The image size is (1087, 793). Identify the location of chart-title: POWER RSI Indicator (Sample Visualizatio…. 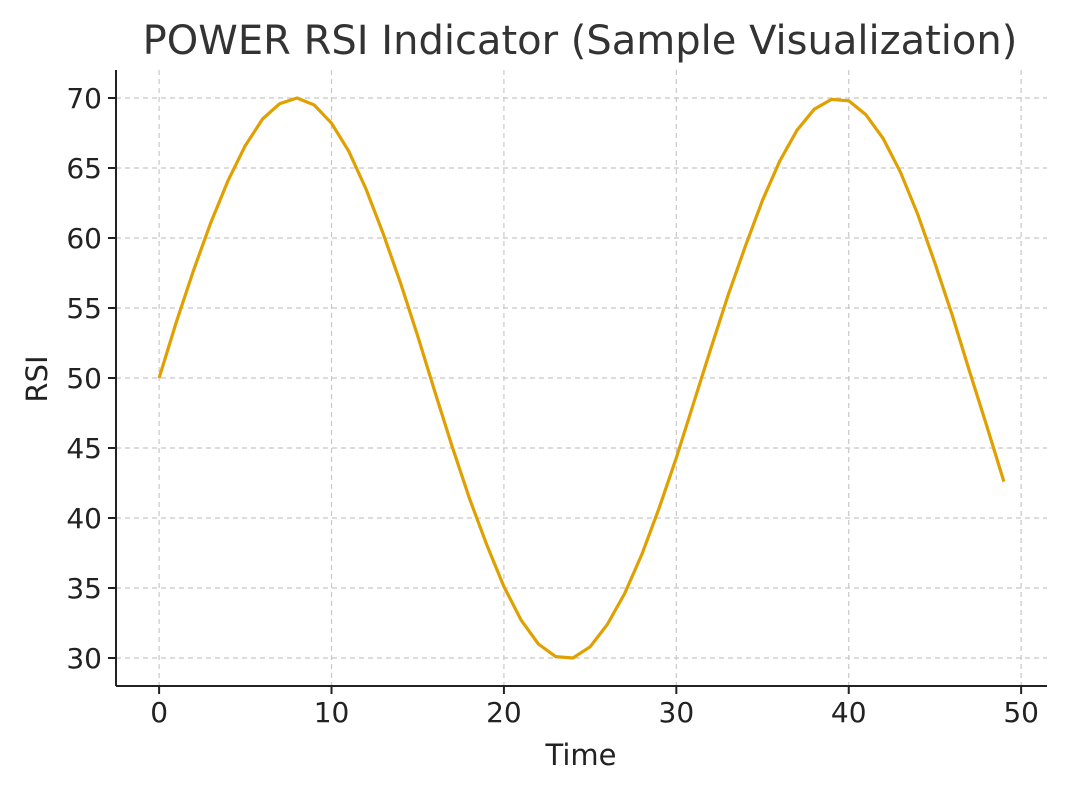
(580, 41).